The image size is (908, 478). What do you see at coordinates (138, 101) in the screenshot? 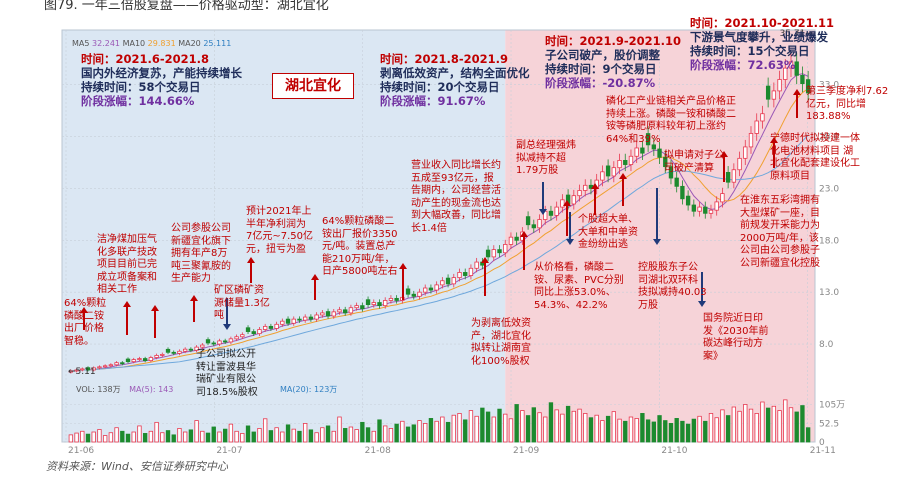
I see `phase-1-gain: 阶段涨幅：144.66%` at bounding box center [138, 101].